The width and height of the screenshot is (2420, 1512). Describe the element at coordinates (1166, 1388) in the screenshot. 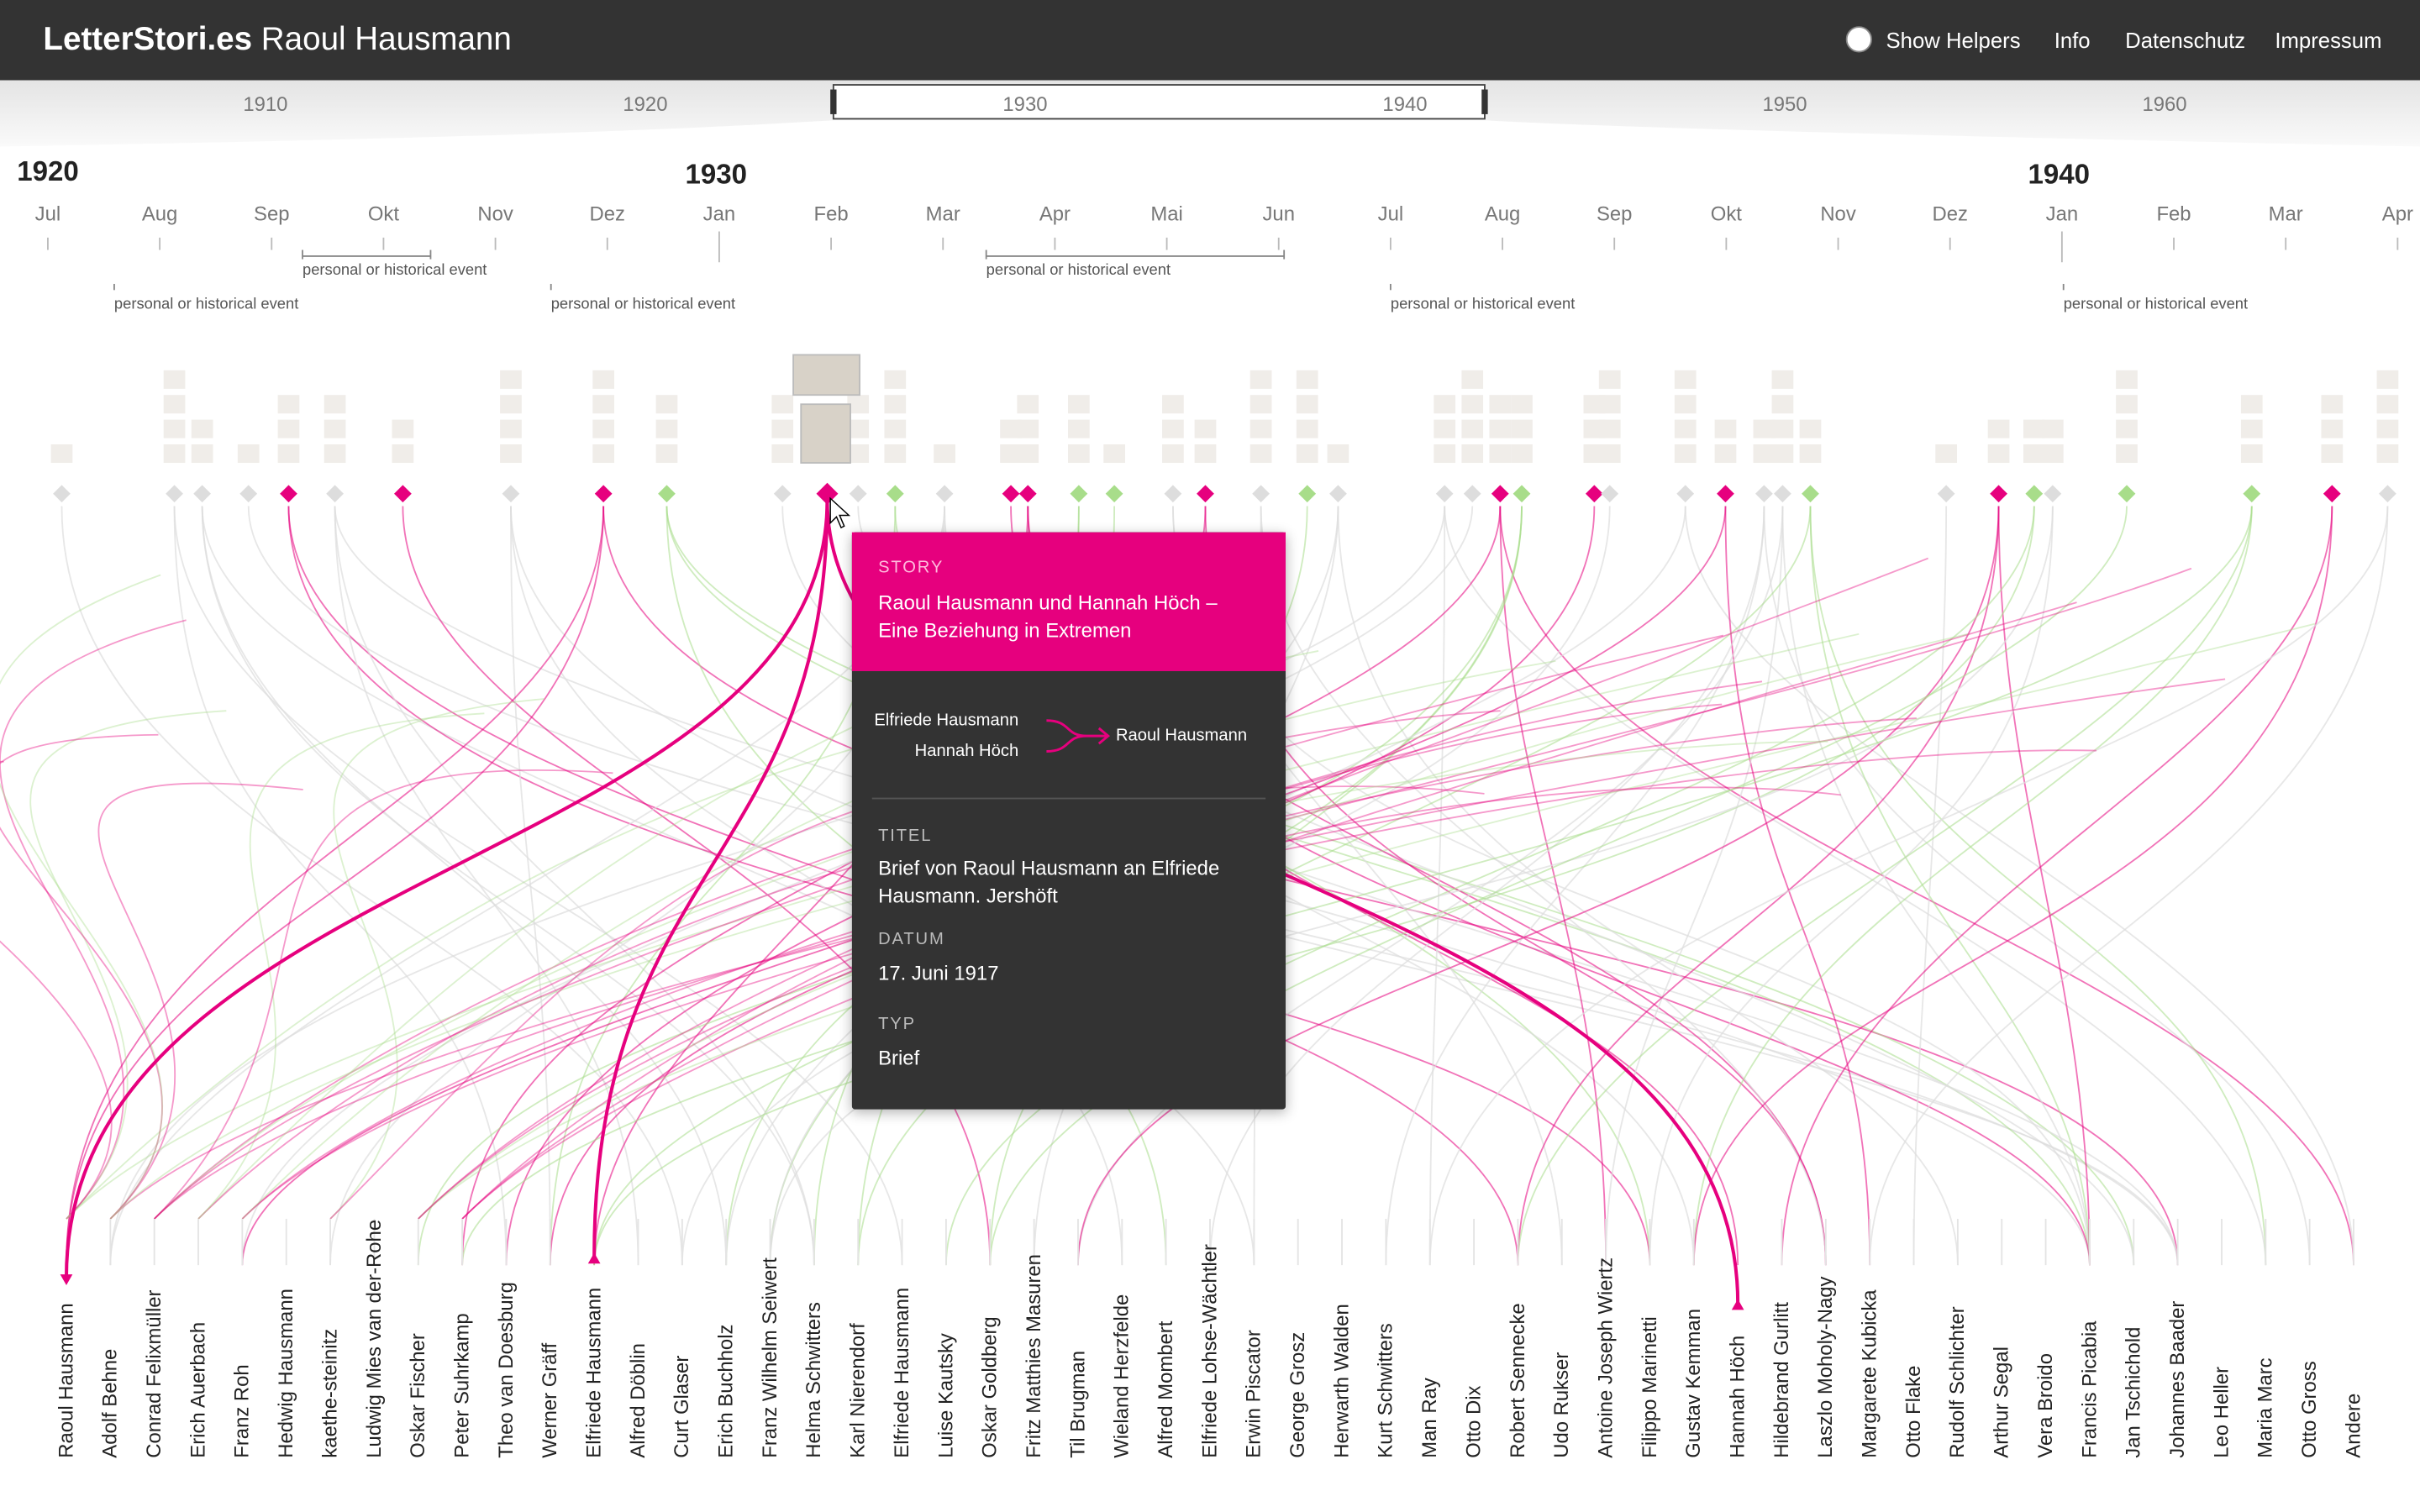

I see `person-label: Alfred Mombert` at that location.